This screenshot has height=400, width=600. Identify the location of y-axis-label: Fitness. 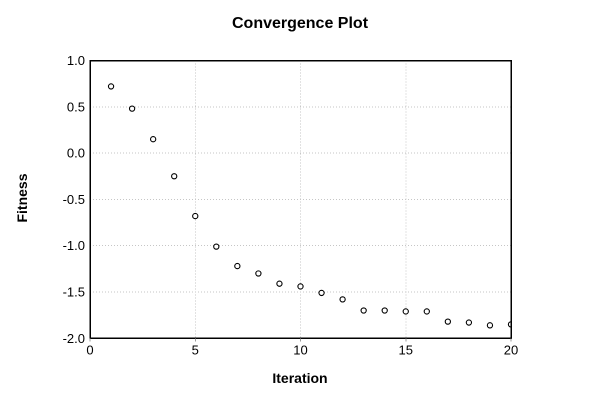
(22, 197).